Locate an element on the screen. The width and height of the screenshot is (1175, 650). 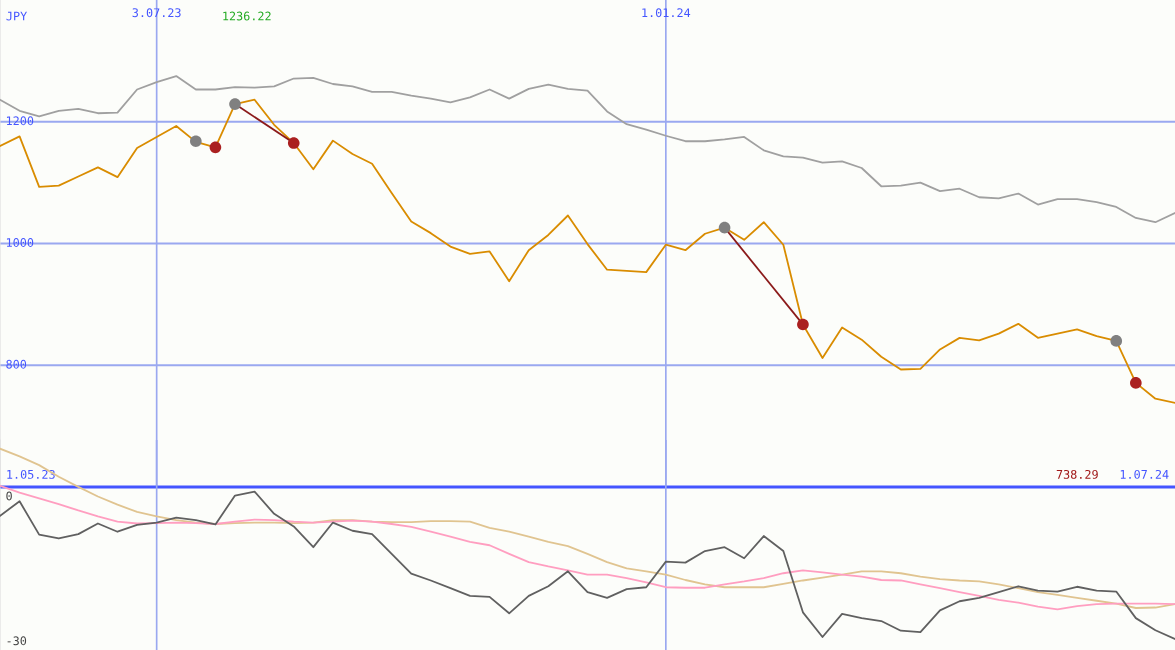
annotation: 1.07.24 is located at coordinates (1144, 474).